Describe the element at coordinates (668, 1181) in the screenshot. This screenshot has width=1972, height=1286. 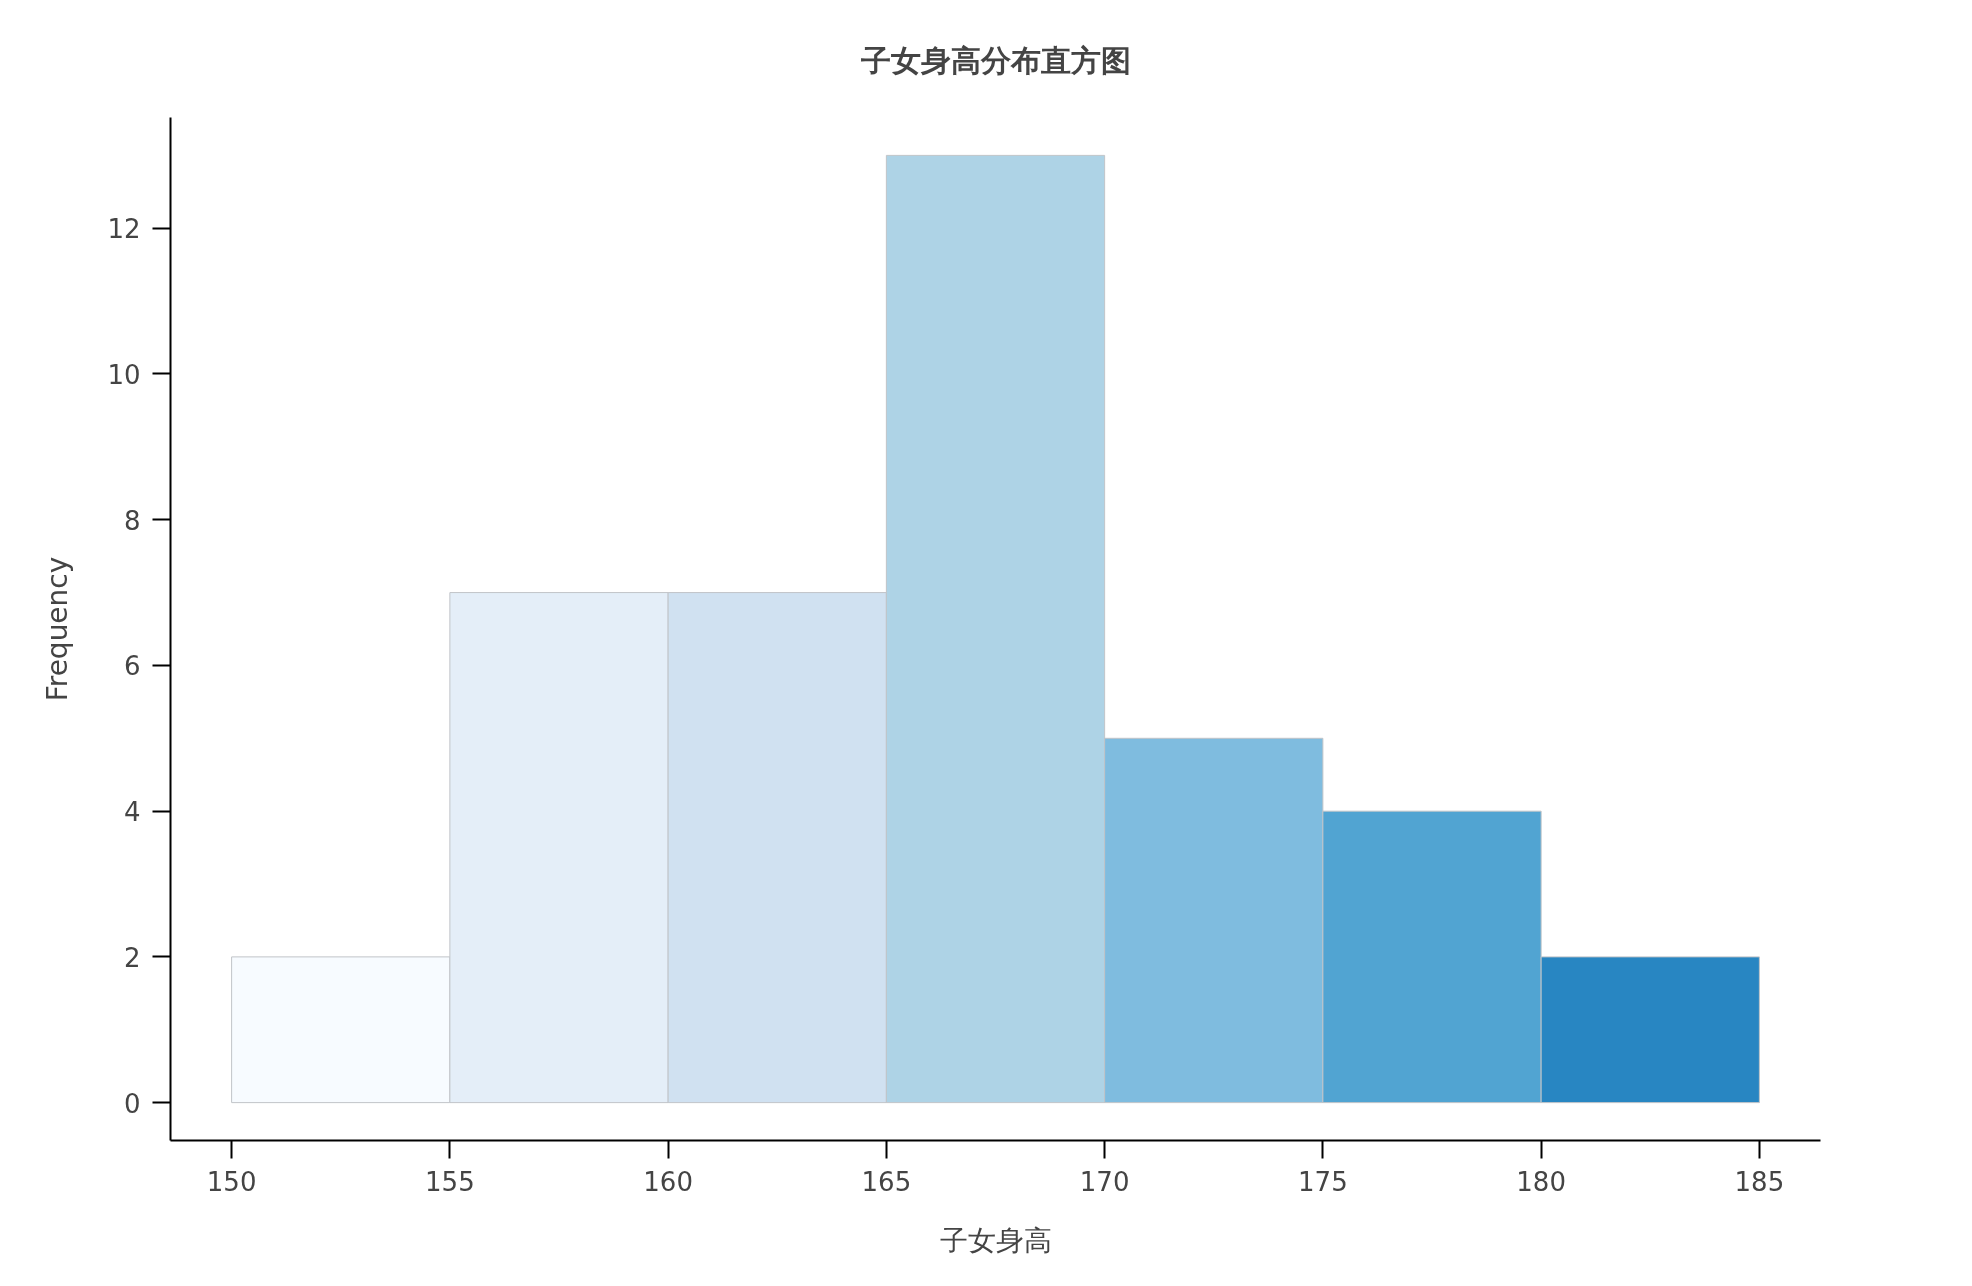
I see `x-tick-label: 160` at that location.